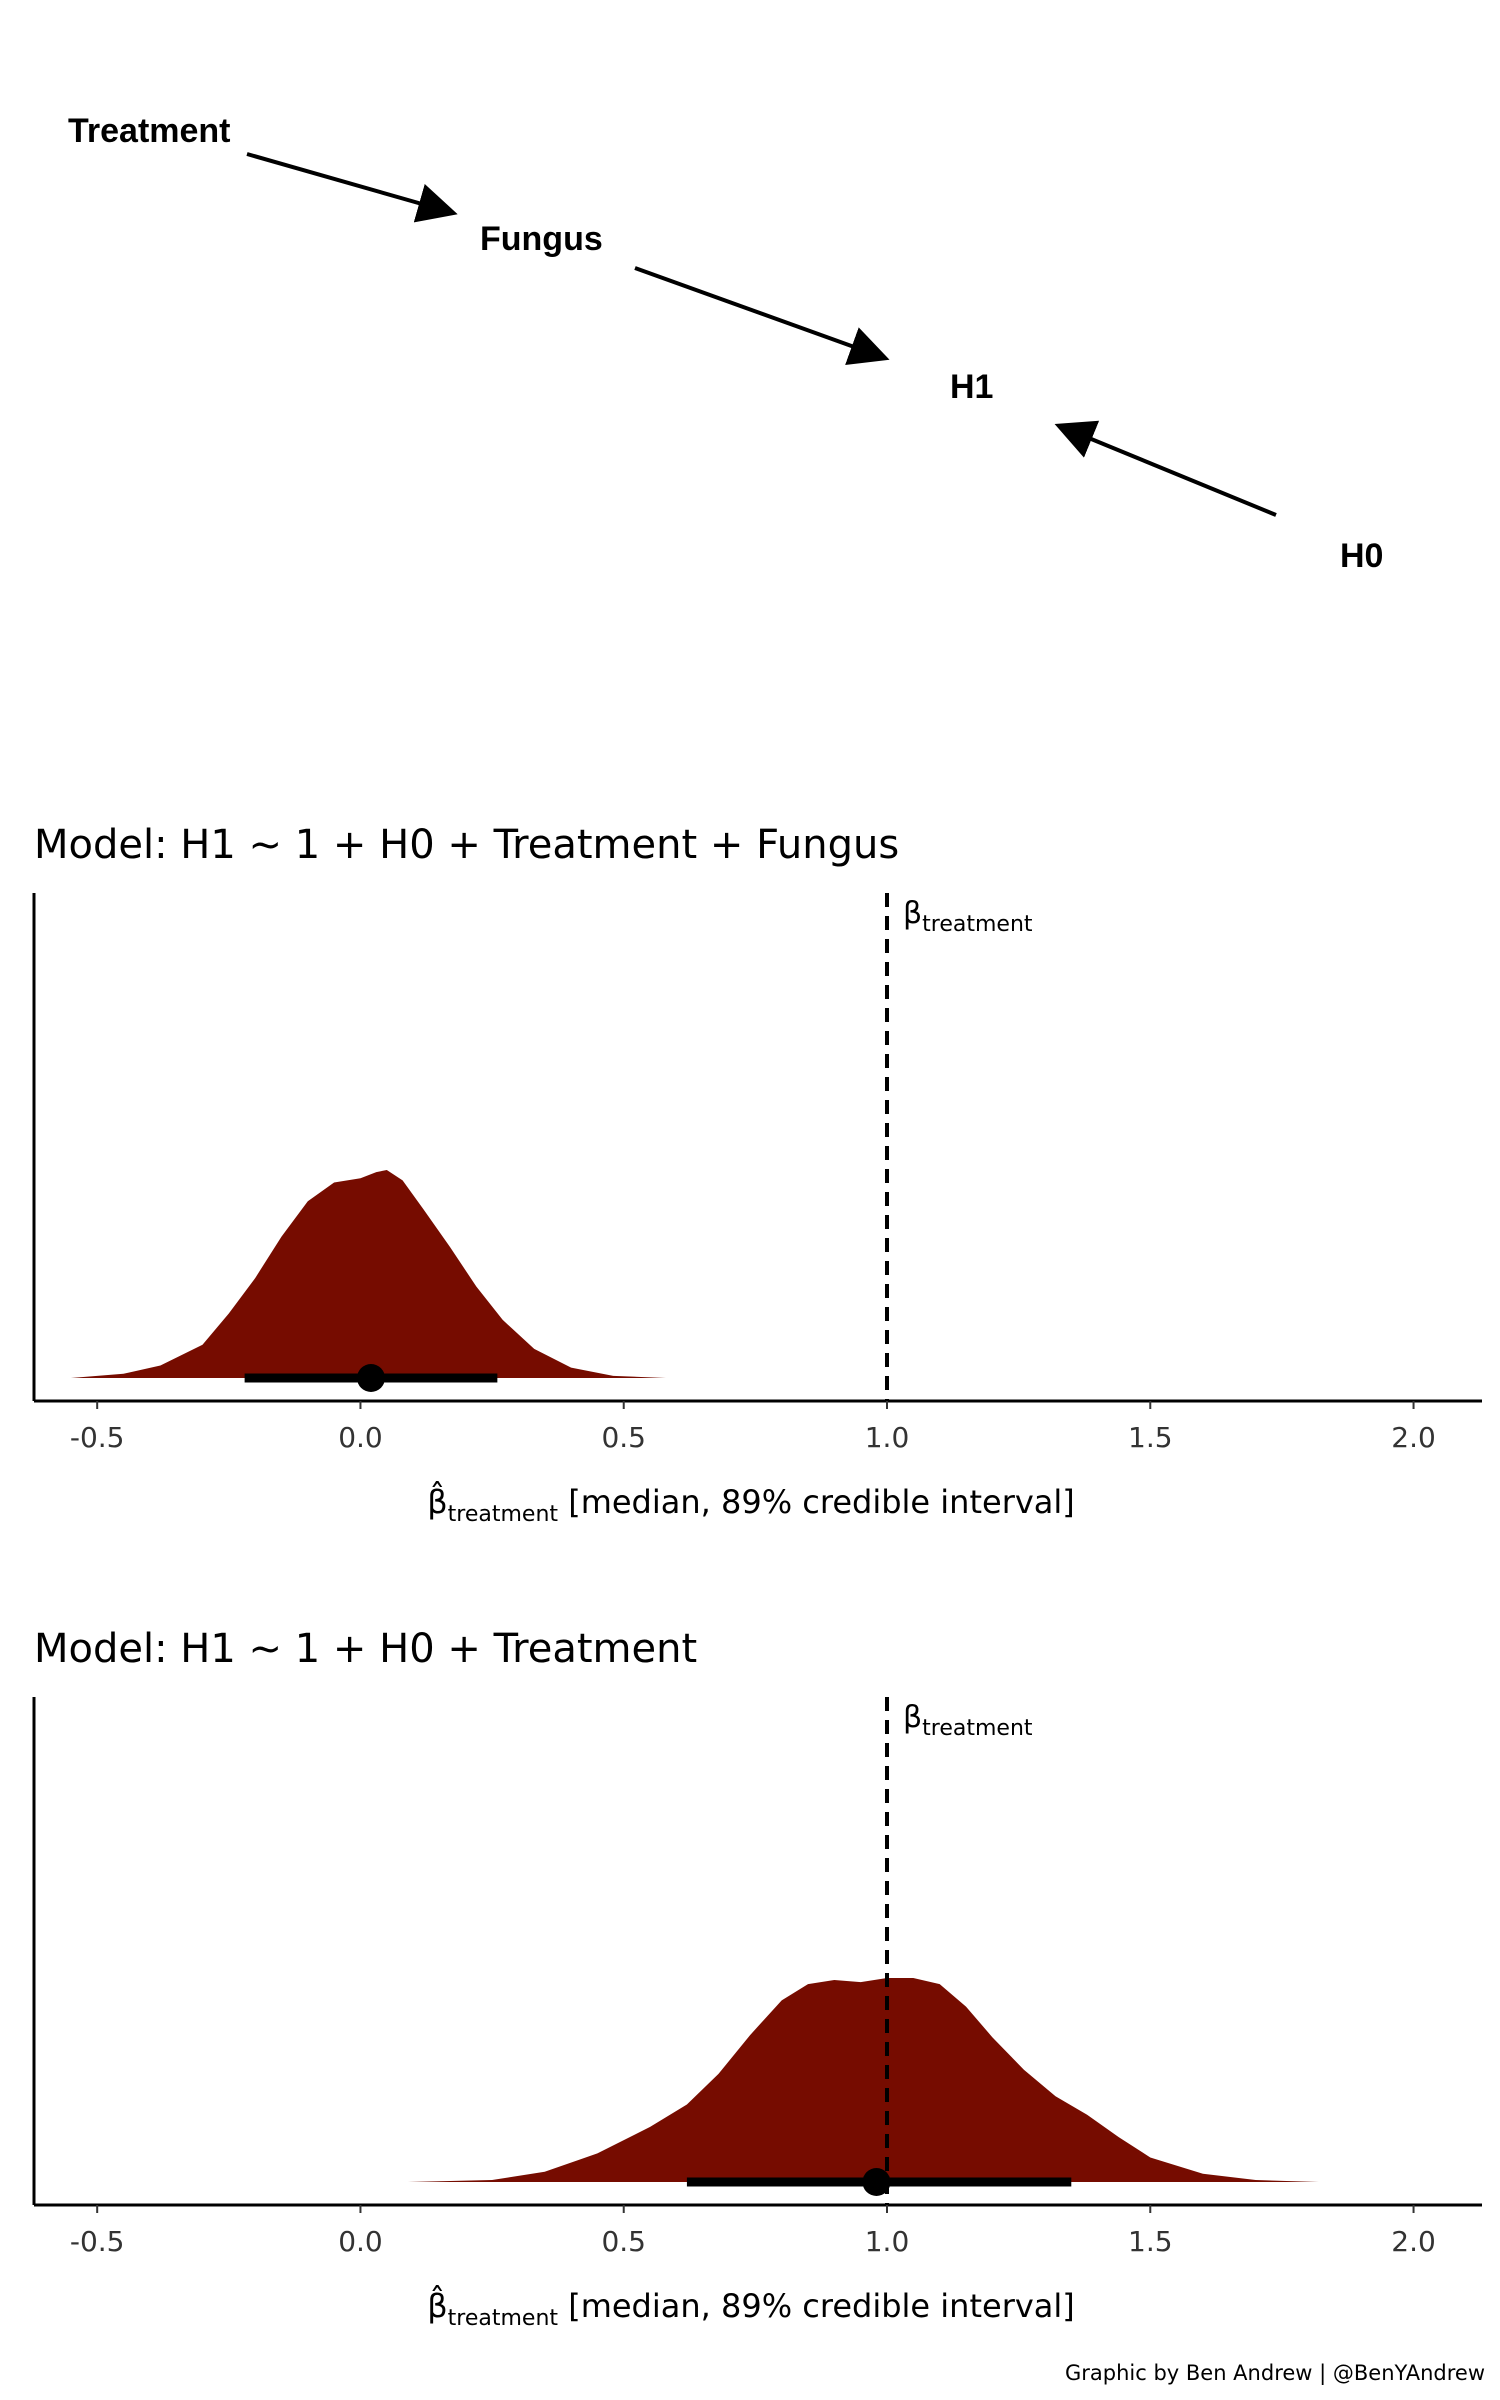 This screenshot has width=1500, height=2400. I want to click on panel-title: Model: H1 ~ 1 + H0 + Treatment + Fungus, so click(466, 845).